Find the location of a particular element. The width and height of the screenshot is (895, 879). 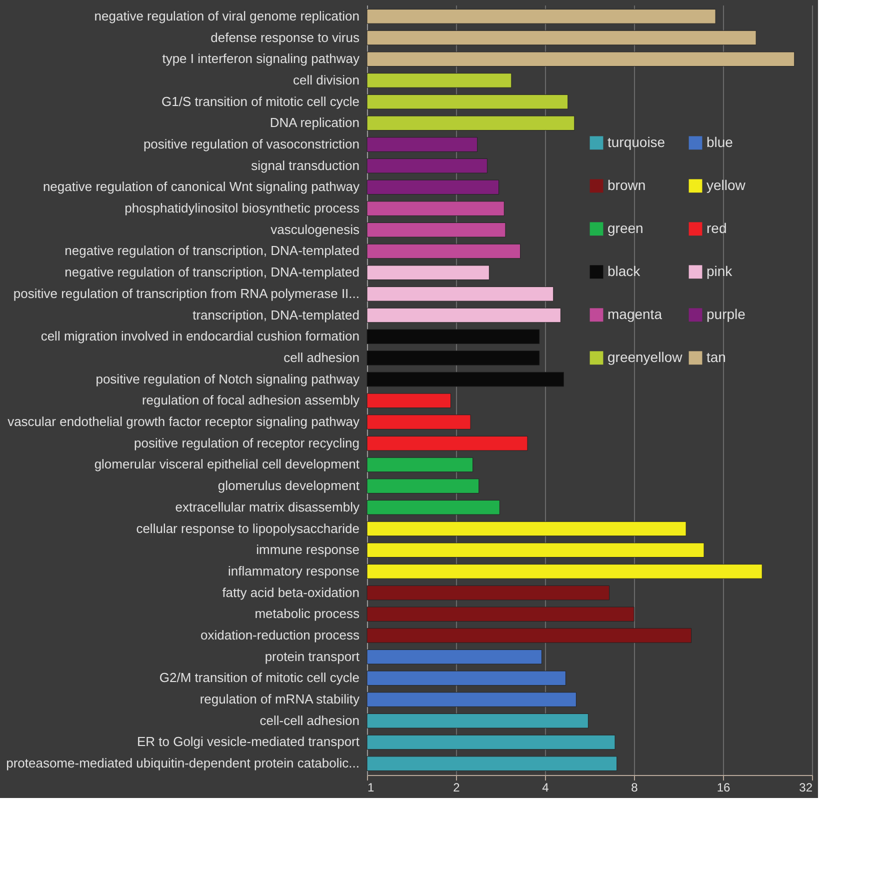

y-tick-label: fatty acid beta-oxidation is located at coordinates (291, 592).